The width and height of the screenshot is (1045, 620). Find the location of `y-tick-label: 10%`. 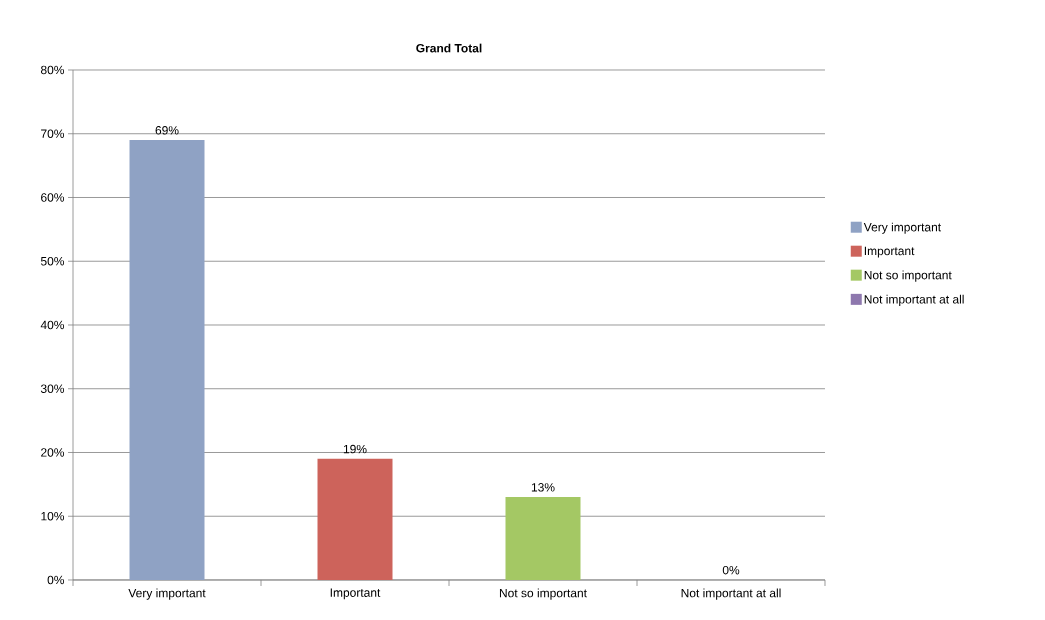

y-tick-label: 10% is located at coordinates (53, 516).